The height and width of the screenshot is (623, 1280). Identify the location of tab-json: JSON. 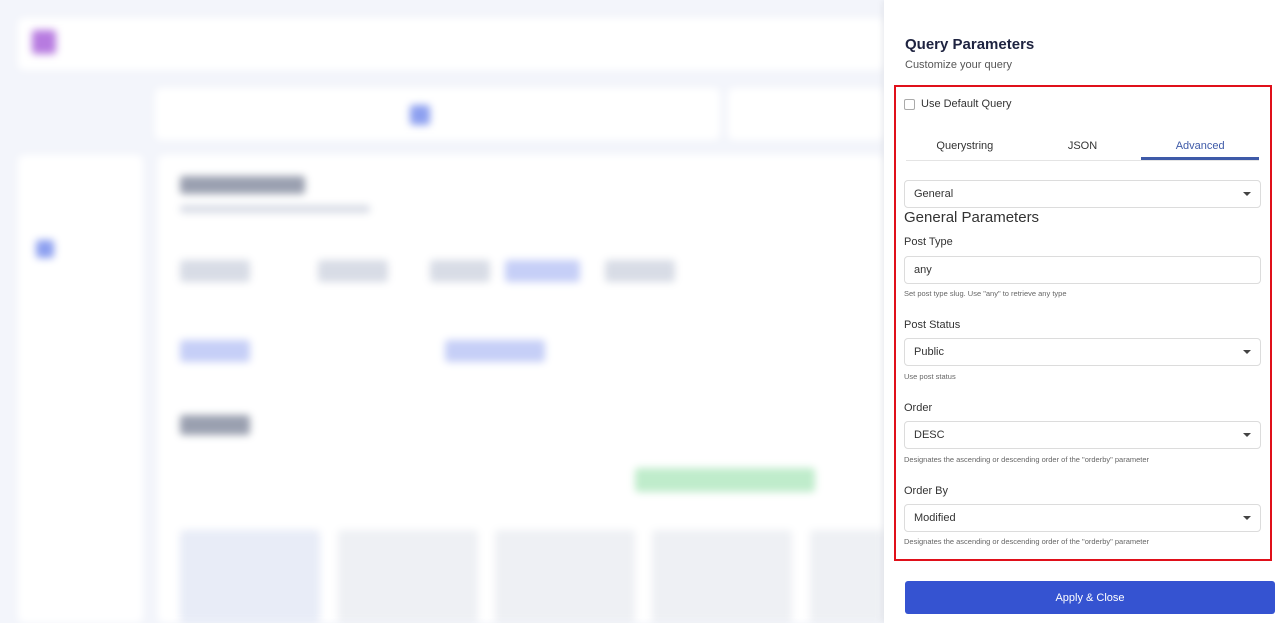
(1082, 146).